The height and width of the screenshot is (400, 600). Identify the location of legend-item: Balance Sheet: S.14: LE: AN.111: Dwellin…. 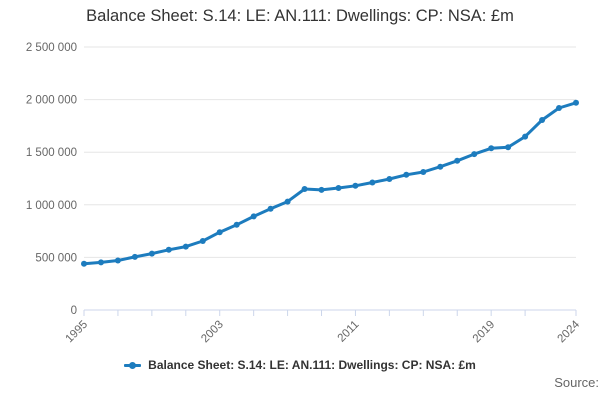
(300, 365).